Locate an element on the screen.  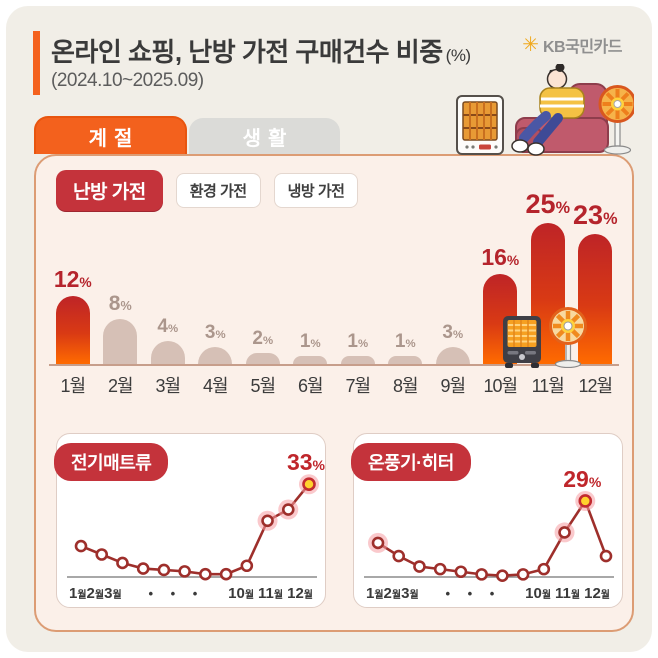
bar-column: 2% is located at coordinates (263, 346).